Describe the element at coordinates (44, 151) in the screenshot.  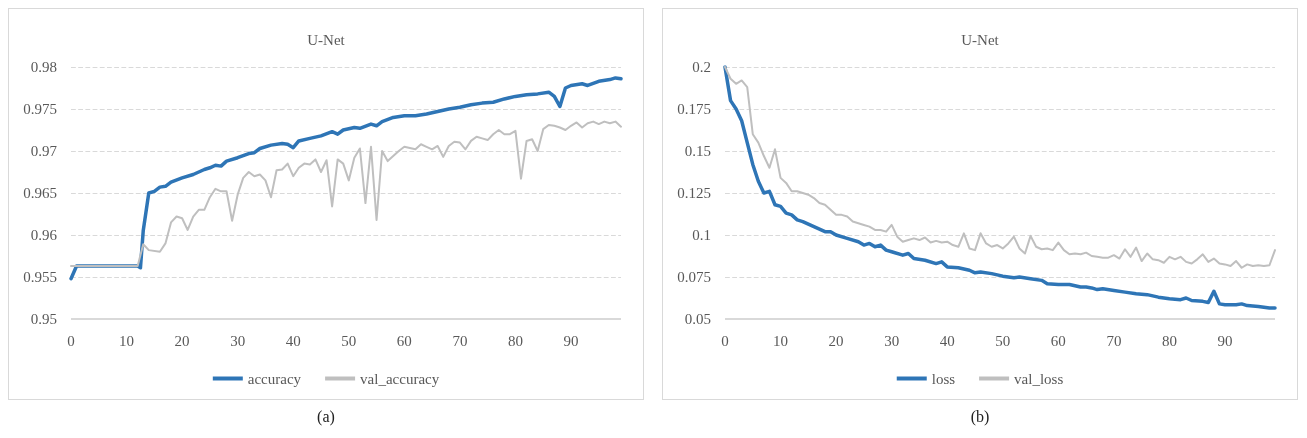
I see `y-tick-label: 0.97` at that location.